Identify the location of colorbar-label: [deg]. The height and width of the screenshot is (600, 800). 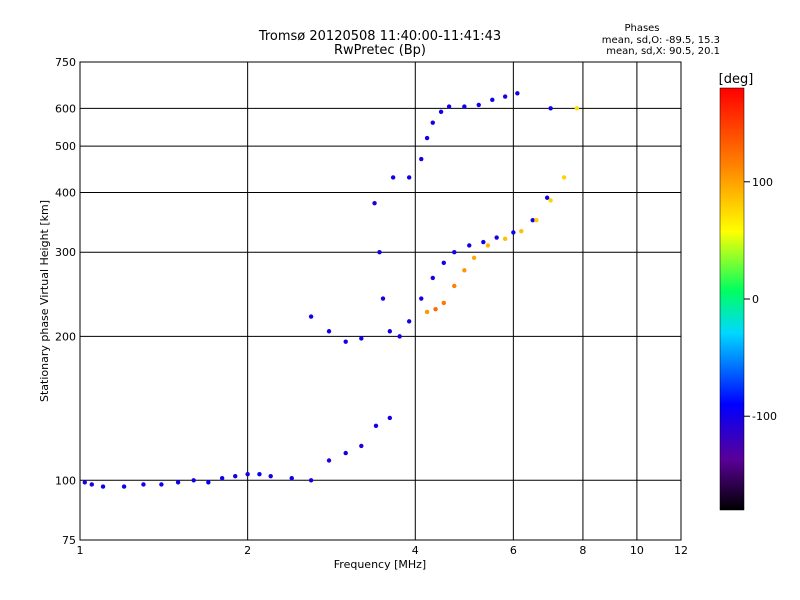
(736, 79).